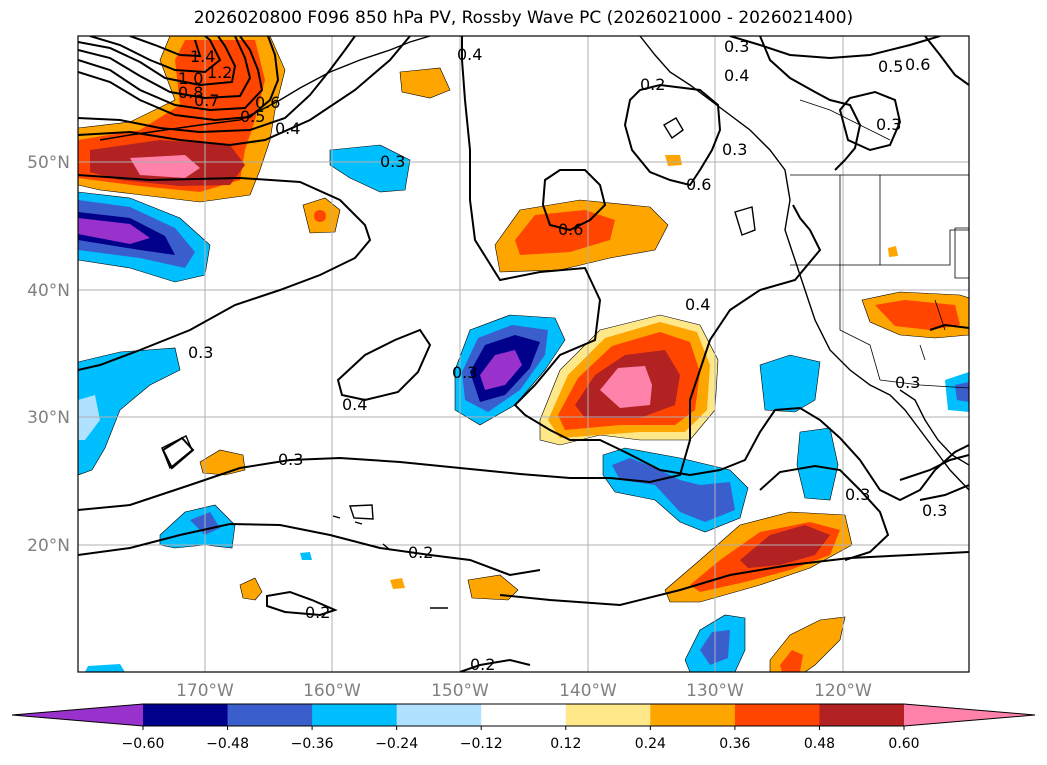 The image size is (1047, 765). What do you see at coordinates (206, 100) in the screenshot?
I see `contour-label: 0.7` at bounding box center [206, 100].